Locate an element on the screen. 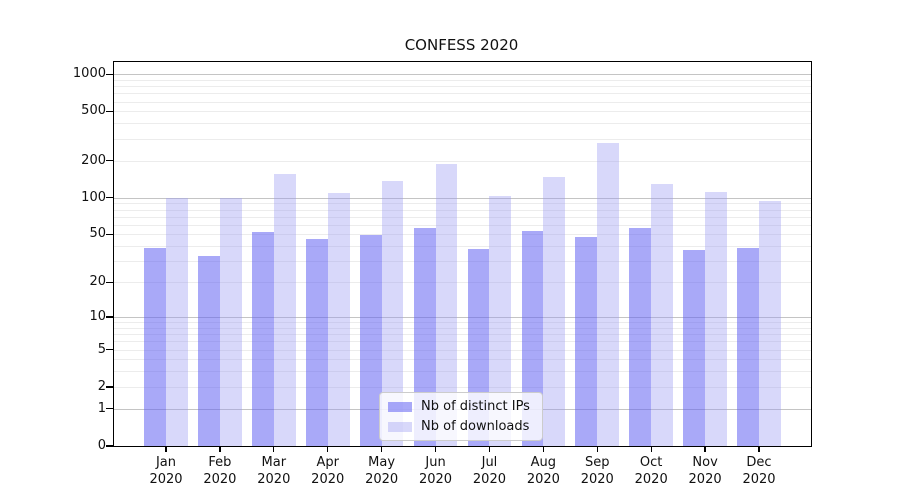 Image resolution: width=900 pixels, height=500 pixels. legend-swatch-downloads is located at coordinates (400, 426).